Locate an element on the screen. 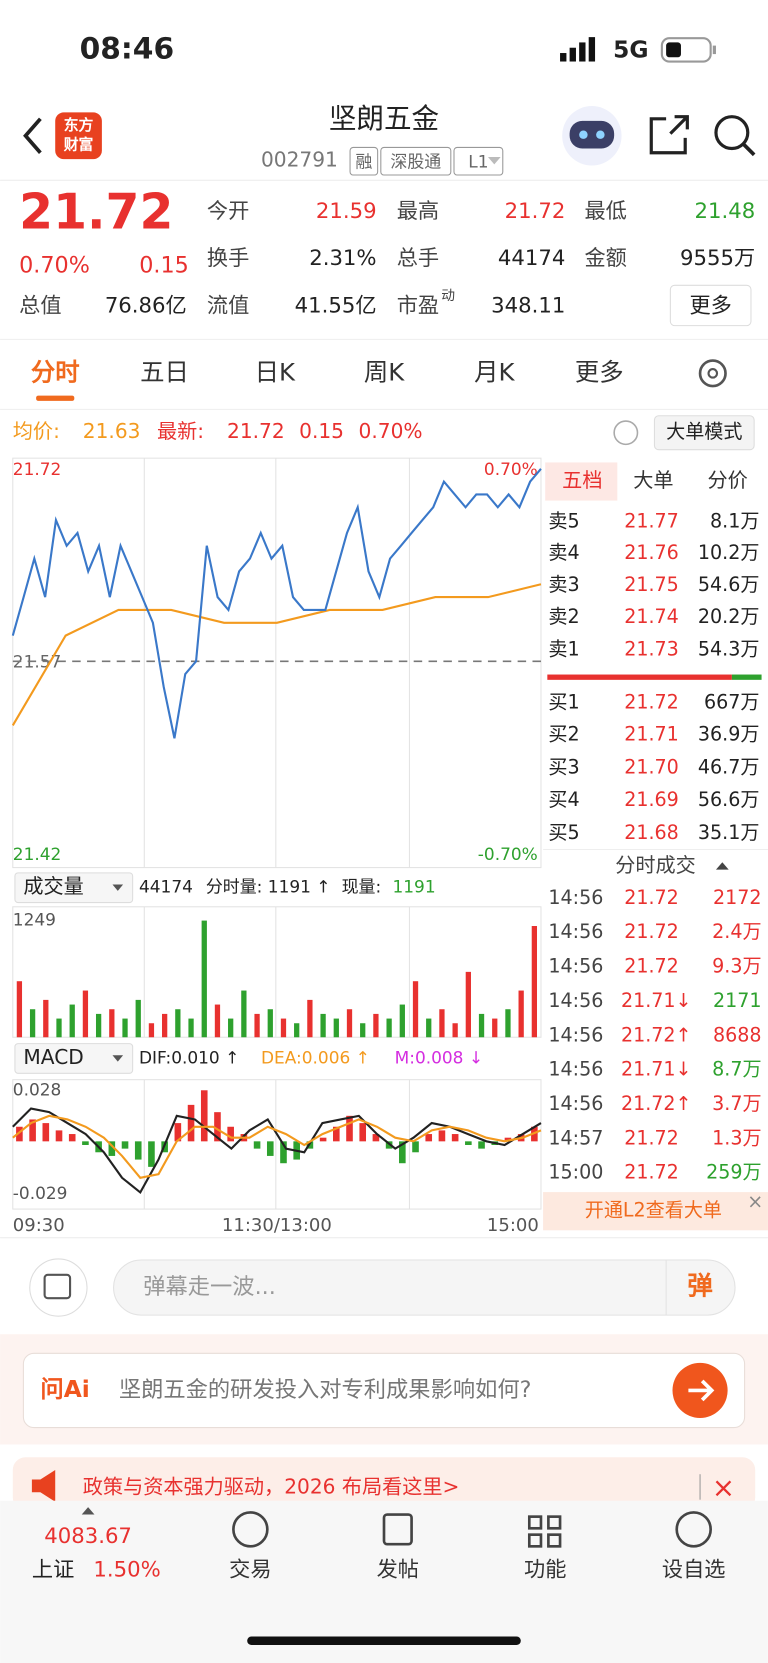 The width and height of the screenshot is (768, 1663). macd-label: MACD is located at coordinates (53, 1057).